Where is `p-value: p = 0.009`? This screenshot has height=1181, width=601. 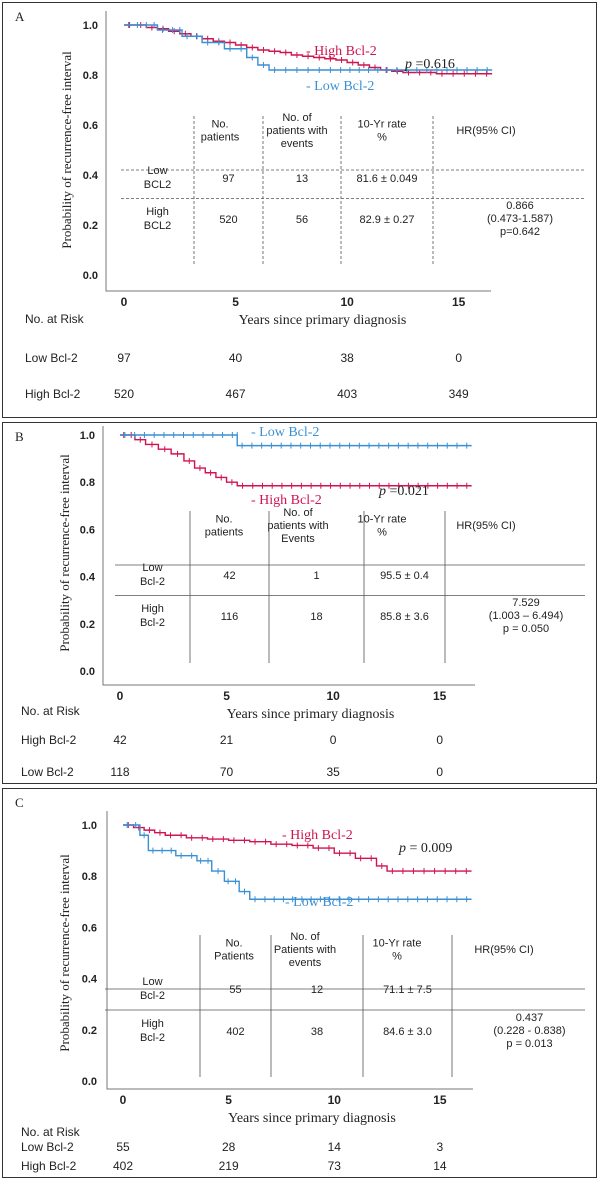 p-value: p = 0.009 is located at coordinates (425, 848).